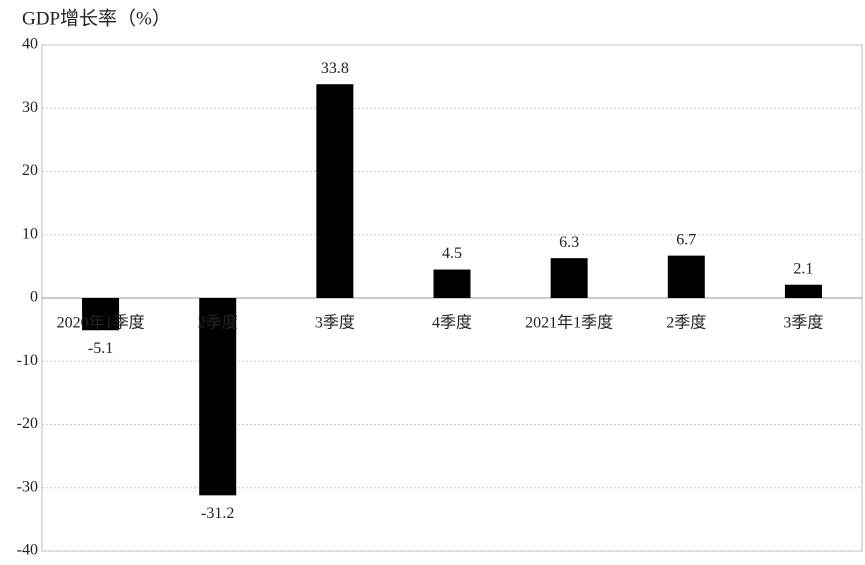 The image size is (865, 565). Describe the element at coordinates (30, 233) in the screenshot. I see `y-tick-label: 10` at that location.